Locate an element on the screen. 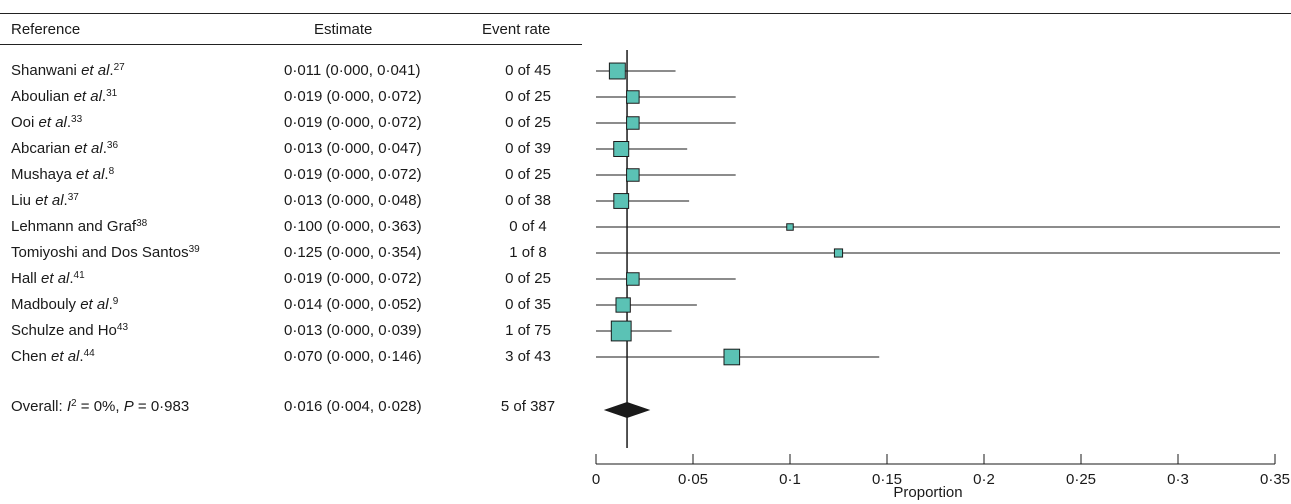 The width and height of the screenshot is (1291, 504). study-reference: Chen et al.44 is located at coordinates (53, 356).